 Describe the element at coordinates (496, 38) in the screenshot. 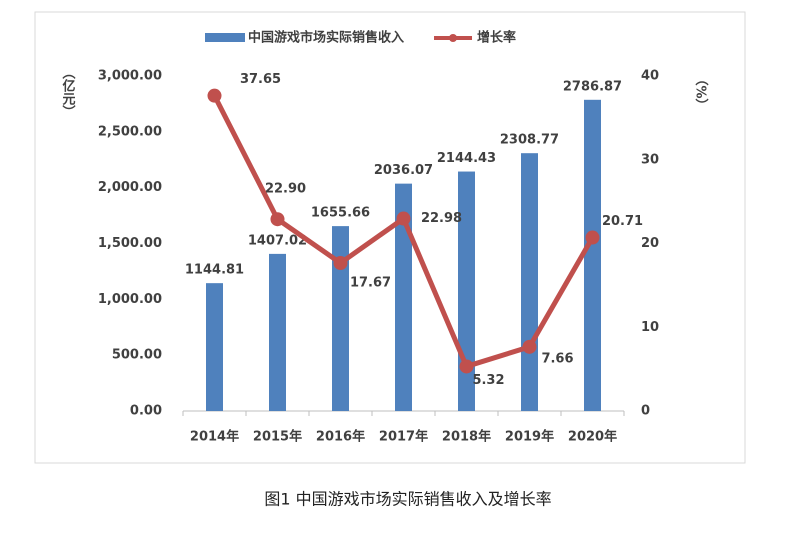

I see `legend-label: 增长率` at that location.